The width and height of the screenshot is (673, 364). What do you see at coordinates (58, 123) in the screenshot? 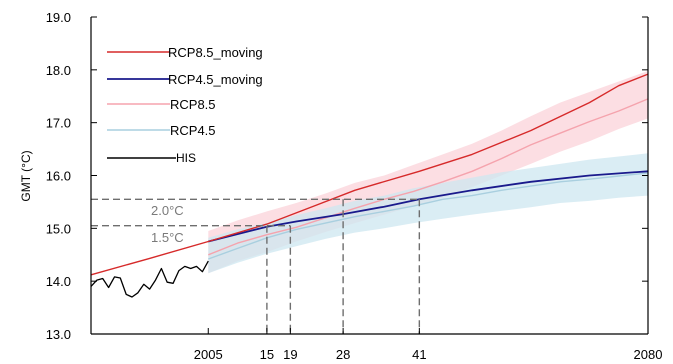
I see `y-tick-label: 17.0` at bounding box center [58, 123].